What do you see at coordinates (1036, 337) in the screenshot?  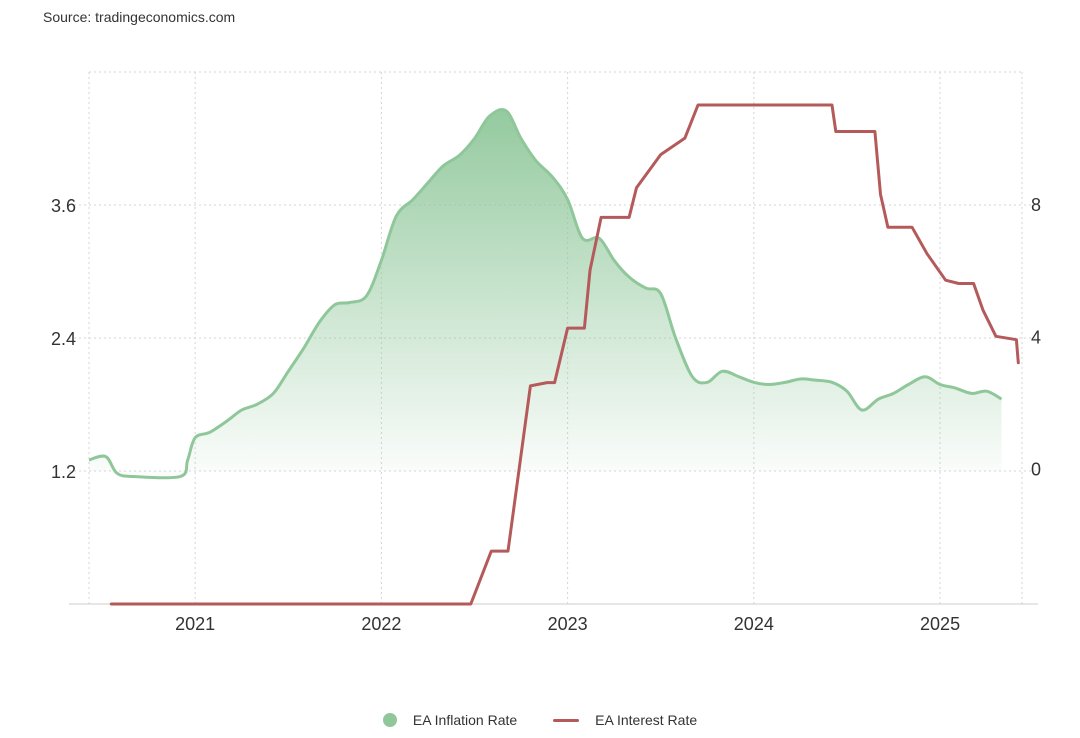 I see `y-right-tick-label: 4` at bounding box center [1036, 337].